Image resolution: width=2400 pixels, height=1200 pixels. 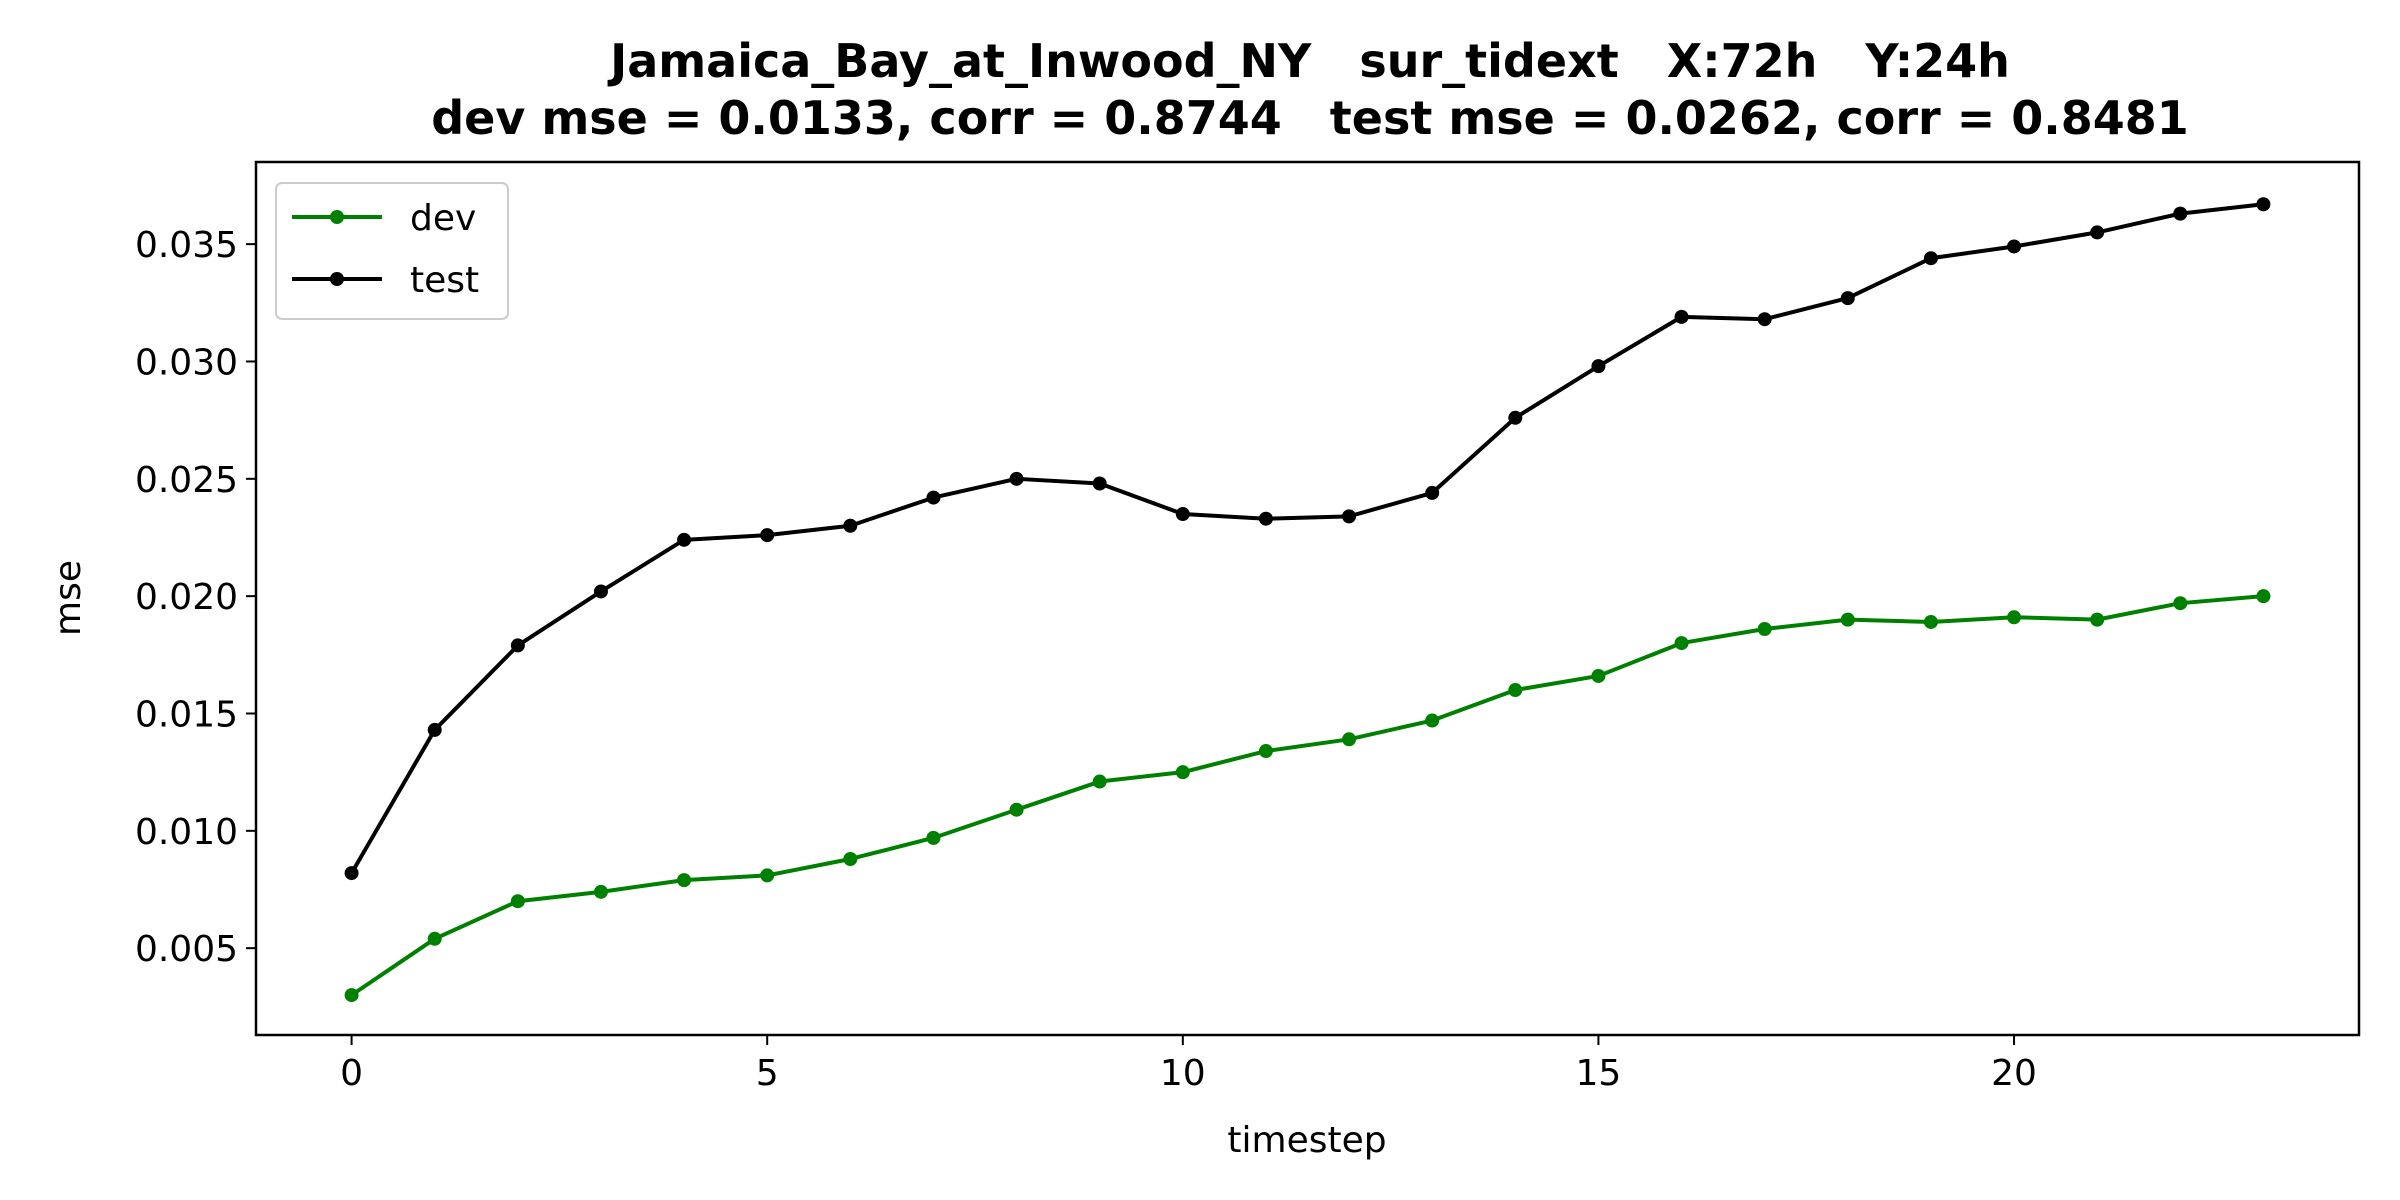 I want to click on legend-marker-test, so click(x=337, y=279).